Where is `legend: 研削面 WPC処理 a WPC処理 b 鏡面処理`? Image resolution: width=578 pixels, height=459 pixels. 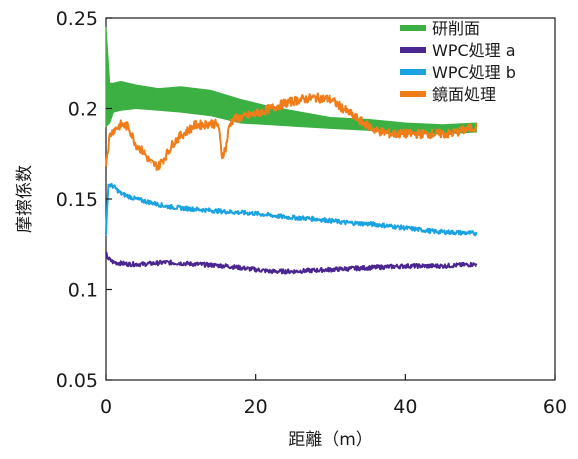 legend: 研削面 WPC処理 a WPC処理 b 鏡面処理 is located at coordinates (458, 61).